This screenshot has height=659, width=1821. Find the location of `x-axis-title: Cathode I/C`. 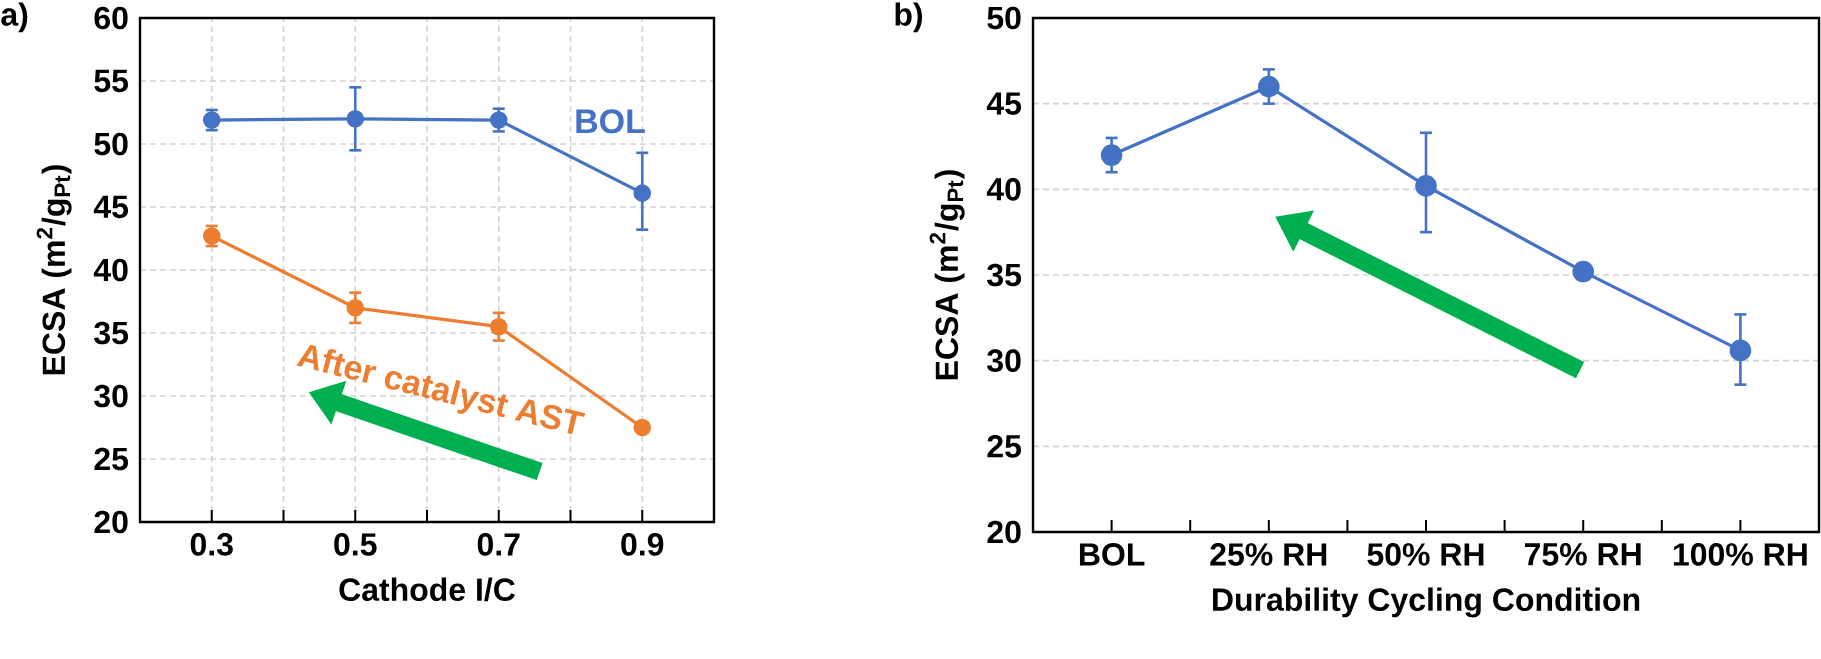

x-axis-title: Cathode I/C is located at coordinates (427, 589).